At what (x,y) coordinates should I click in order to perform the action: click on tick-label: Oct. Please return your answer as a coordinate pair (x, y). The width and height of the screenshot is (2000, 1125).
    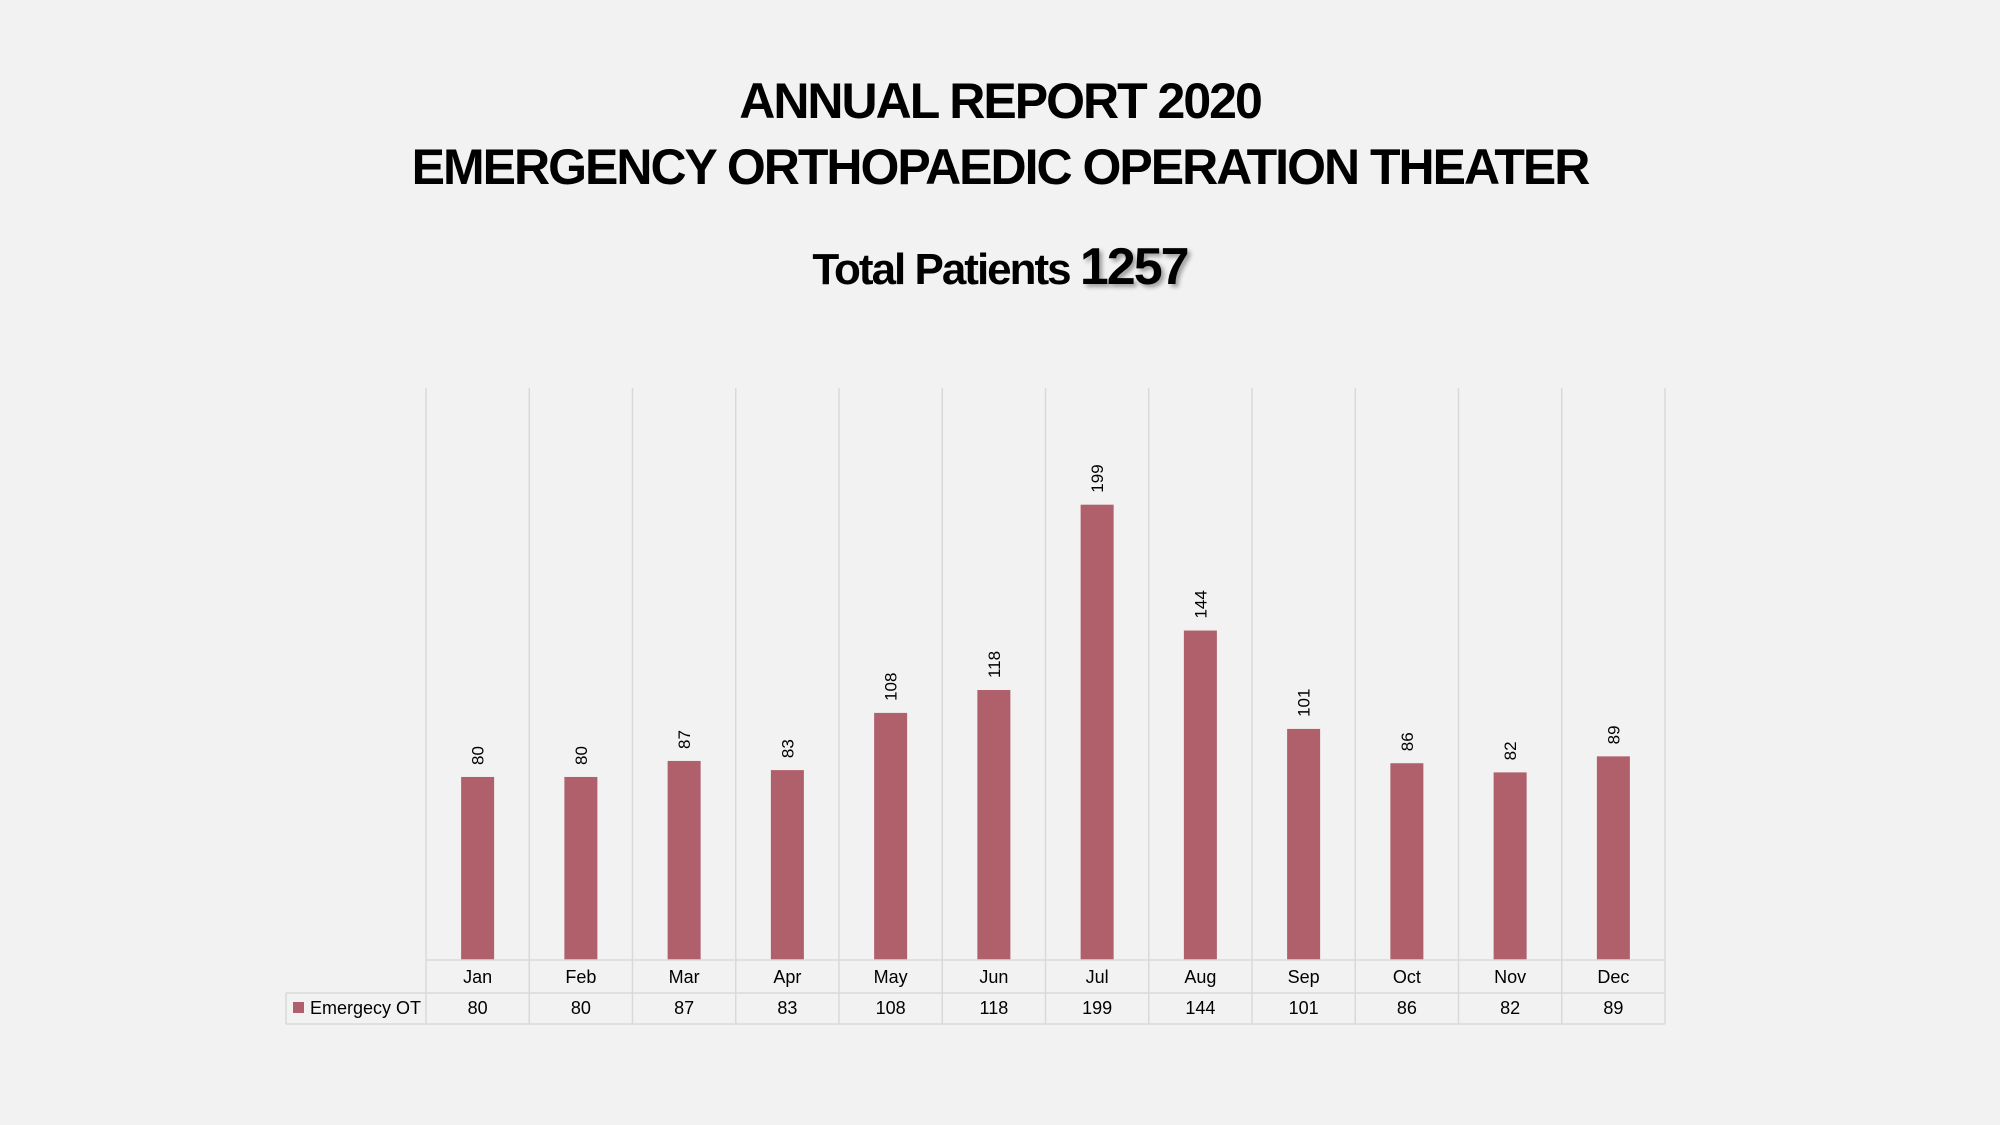
    Looking at the image, I should click on (1407, 977).